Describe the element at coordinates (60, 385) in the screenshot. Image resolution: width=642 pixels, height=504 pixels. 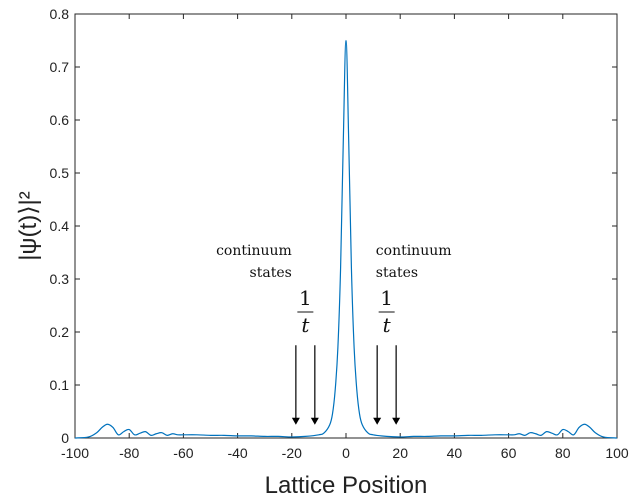
I see `y-tick-label: 0.1` at that location.